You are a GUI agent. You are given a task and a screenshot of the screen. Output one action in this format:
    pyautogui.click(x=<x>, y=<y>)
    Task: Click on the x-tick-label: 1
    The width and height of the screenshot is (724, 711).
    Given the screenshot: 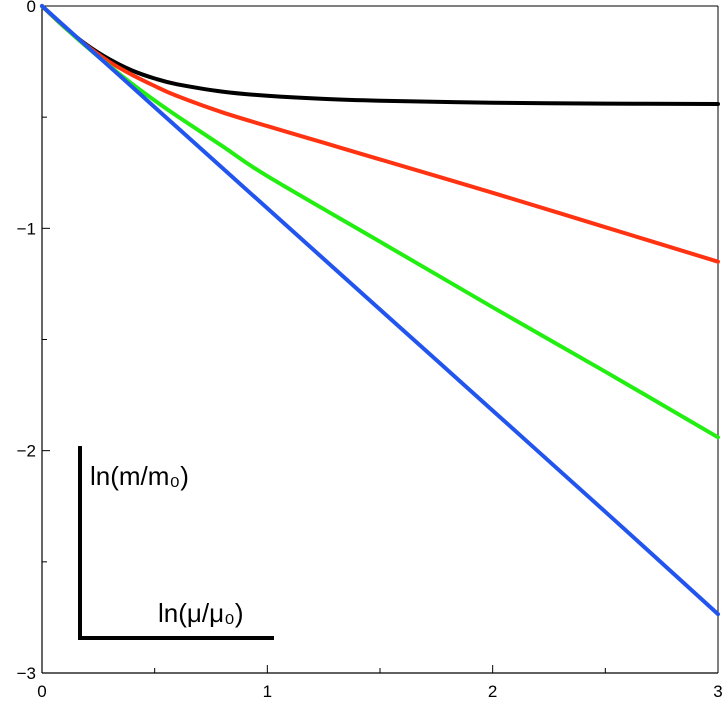 What is the action you would take?
    pyautogui.click(x=267, y=691)
    